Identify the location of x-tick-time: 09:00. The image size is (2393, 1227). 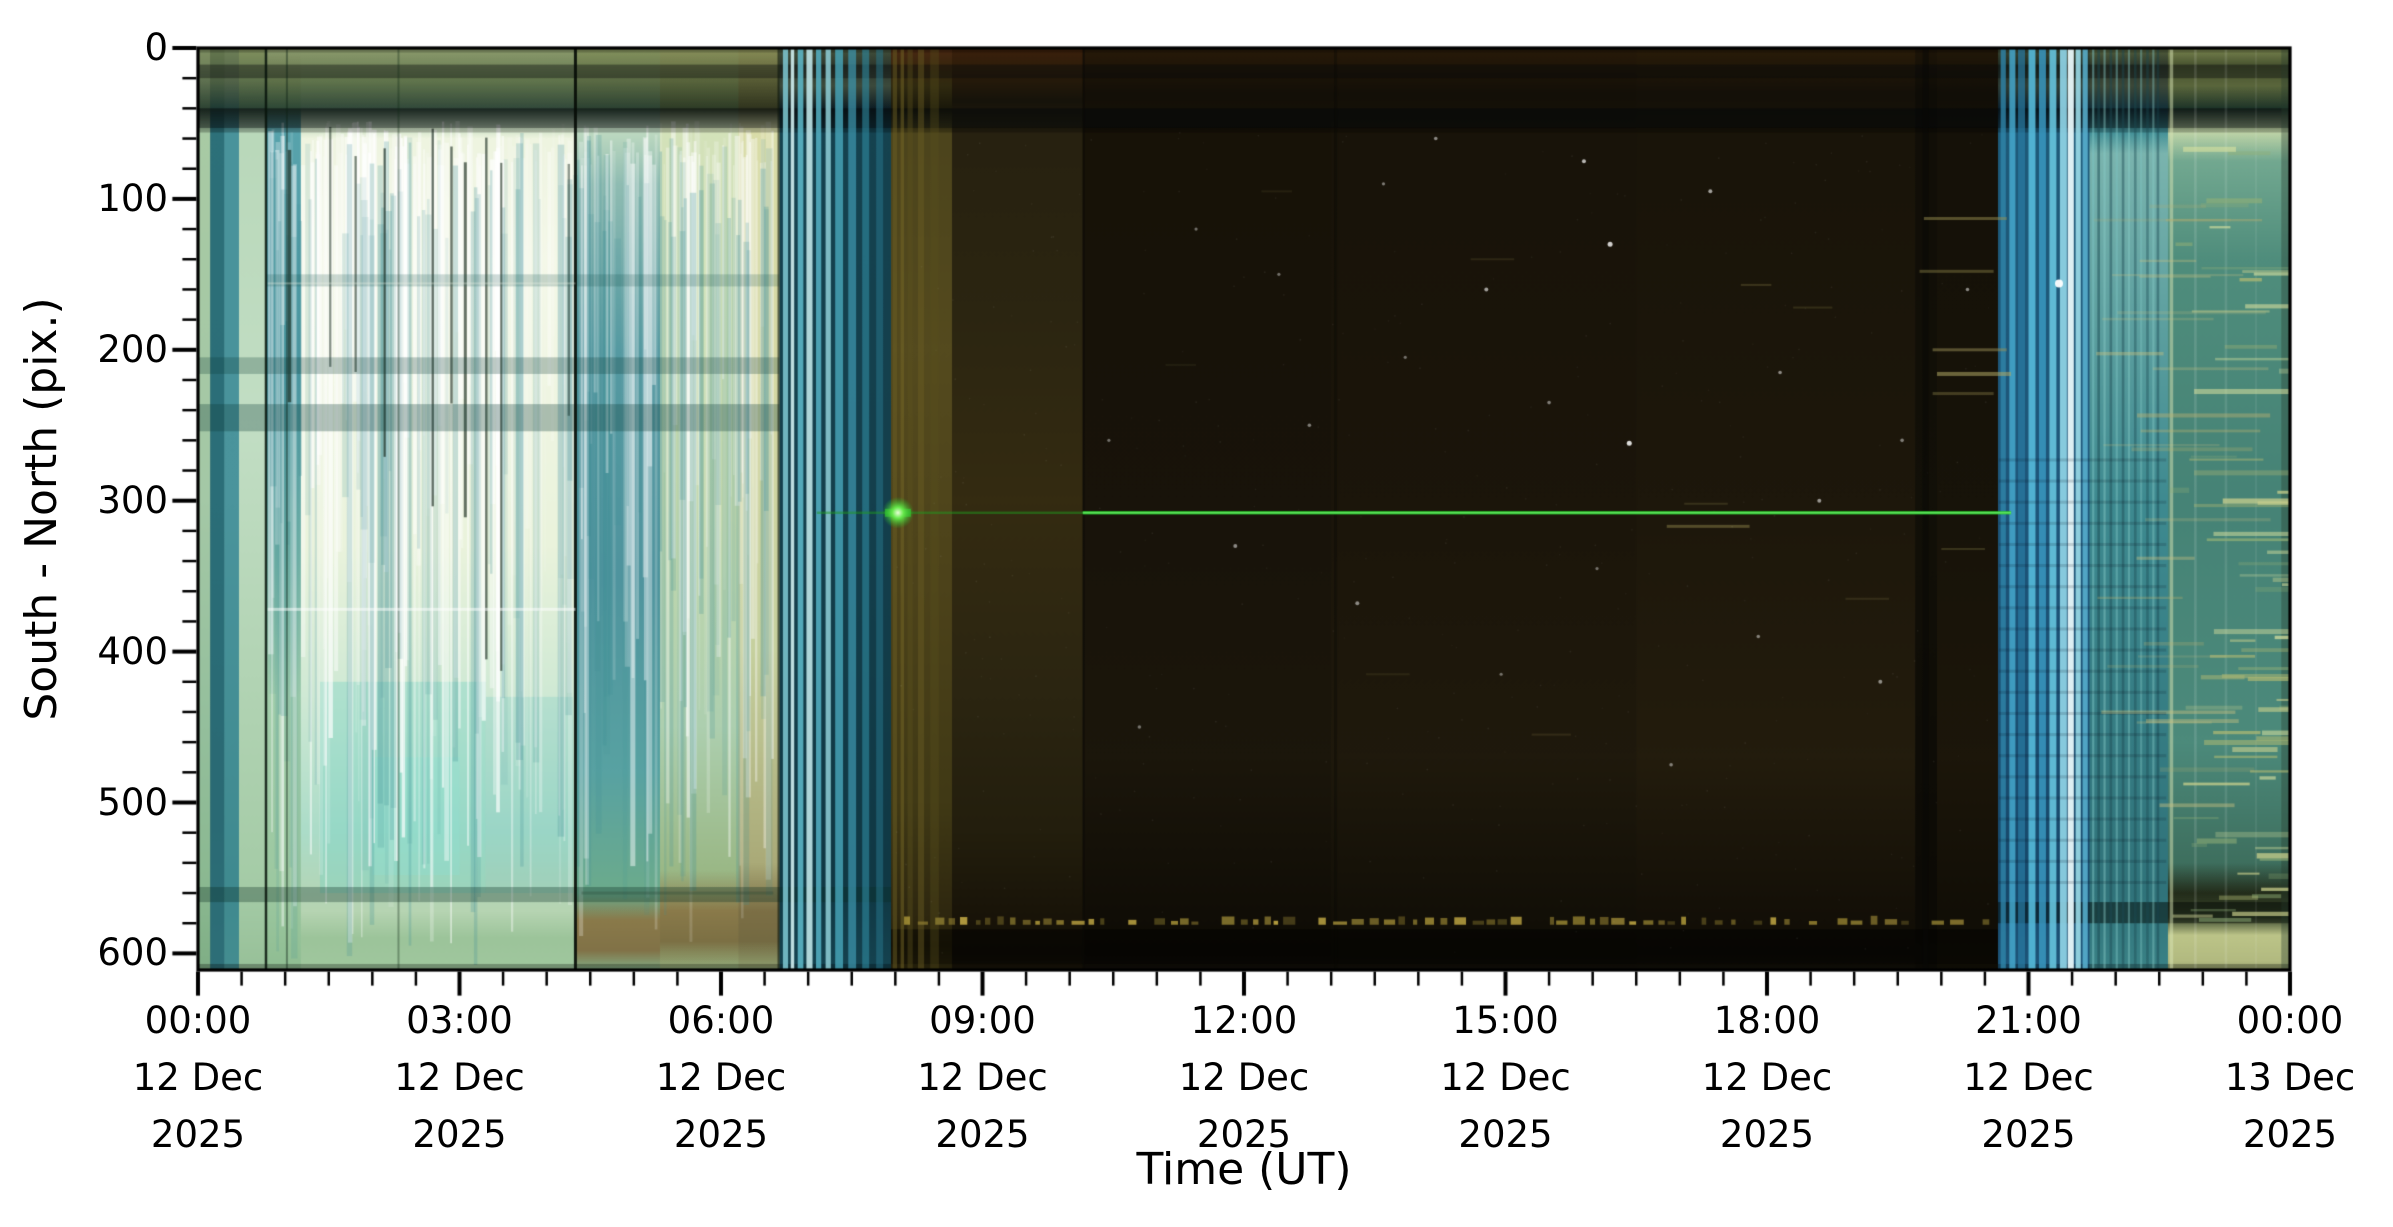
(982, 1020).